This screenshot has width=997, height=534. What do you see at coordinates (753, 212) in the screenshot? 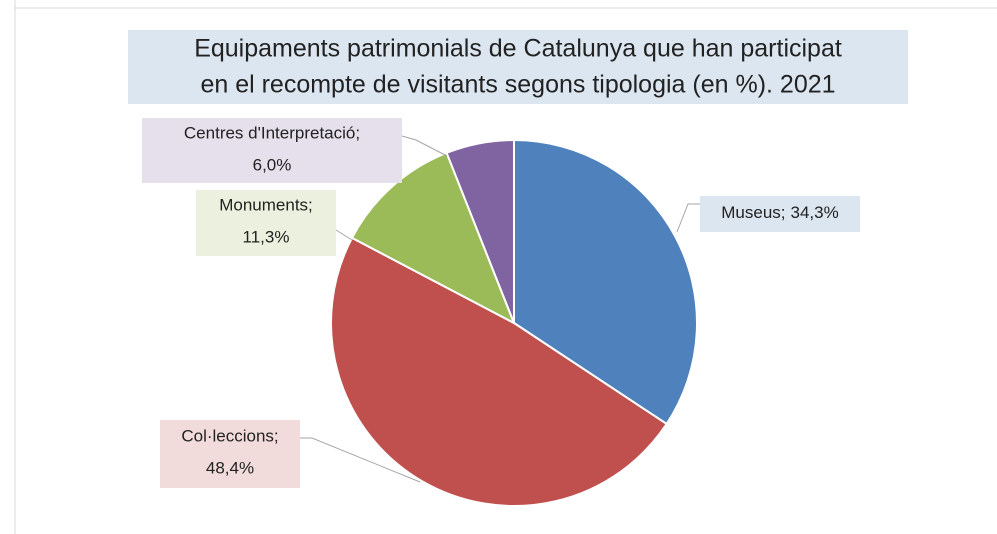
I see `category-label: Museus;` at bounding box center [753, 212].